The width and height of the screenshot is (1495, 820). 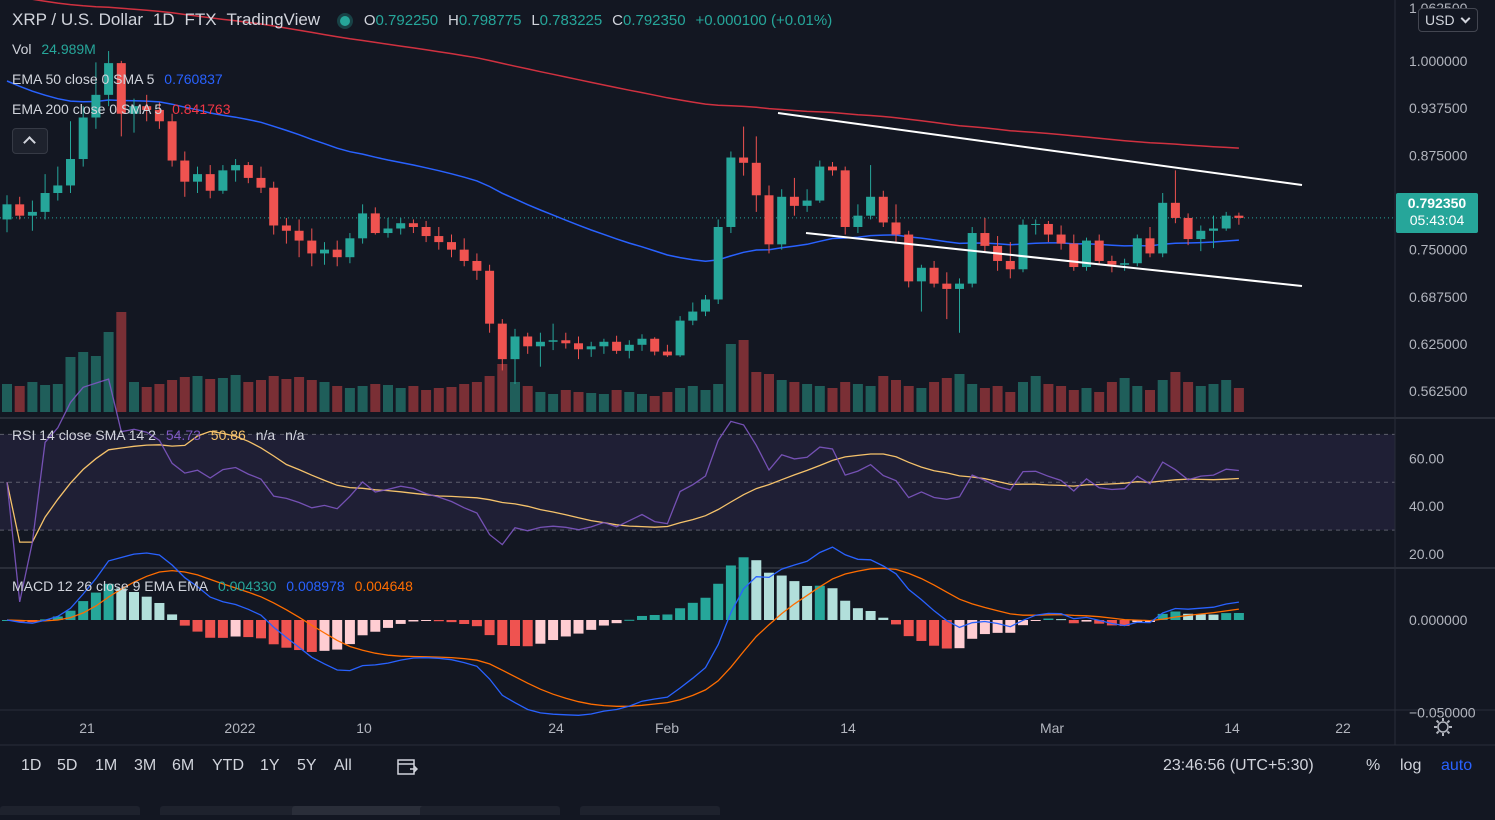 I want to click on timeframe-button-3m: 3M, so click(x=145, y=765).